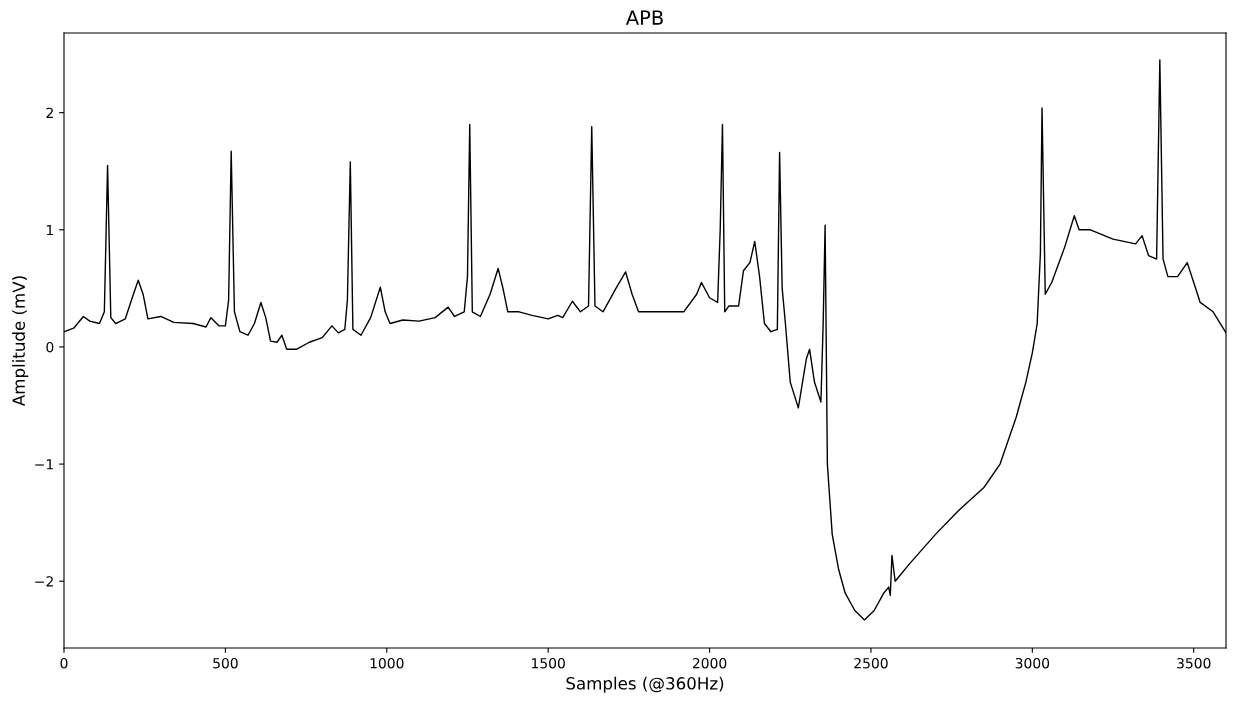 Image resolution: width=1236 pixels, height=706 pixels. I want to click on x-axis-title: Samples (@360Hz), so click(645, 684).